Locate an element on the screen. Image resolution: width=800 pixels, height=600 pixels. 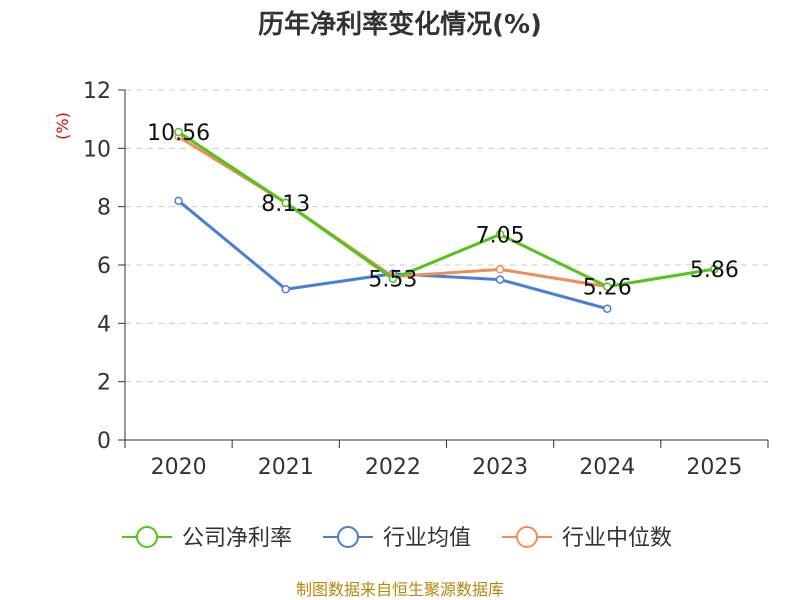
y-tick-label: 6 is located at coordinates (104, 266).